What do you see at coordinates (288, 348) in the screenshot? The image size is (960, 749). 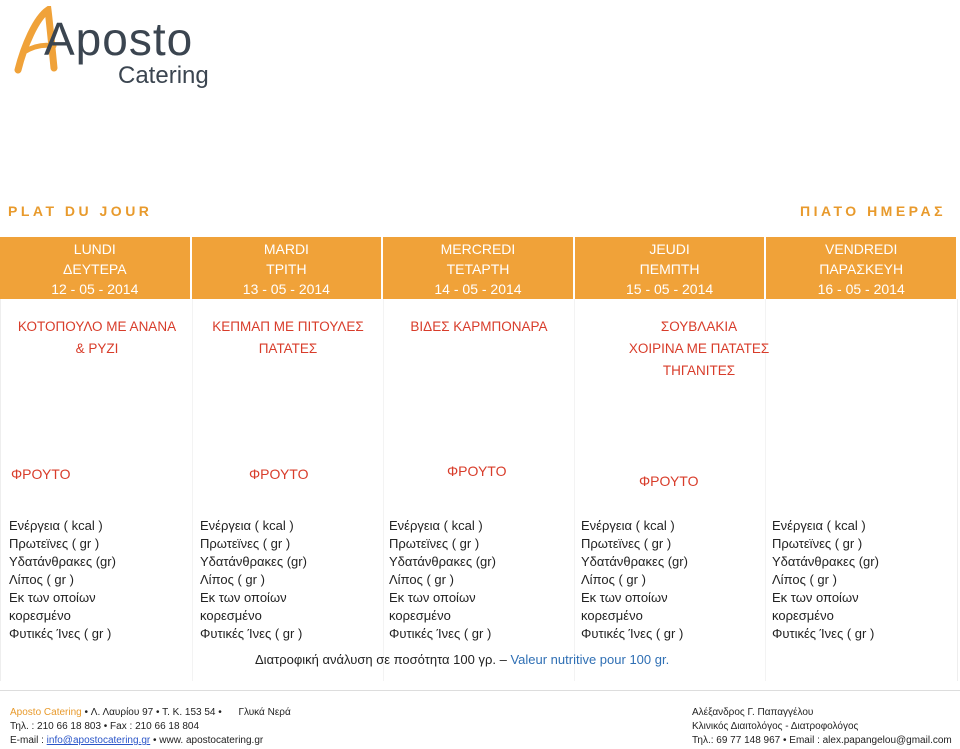 I see `dish-line: ΠΑΤΑΤΕΣ` at bounding box center [288, 348].